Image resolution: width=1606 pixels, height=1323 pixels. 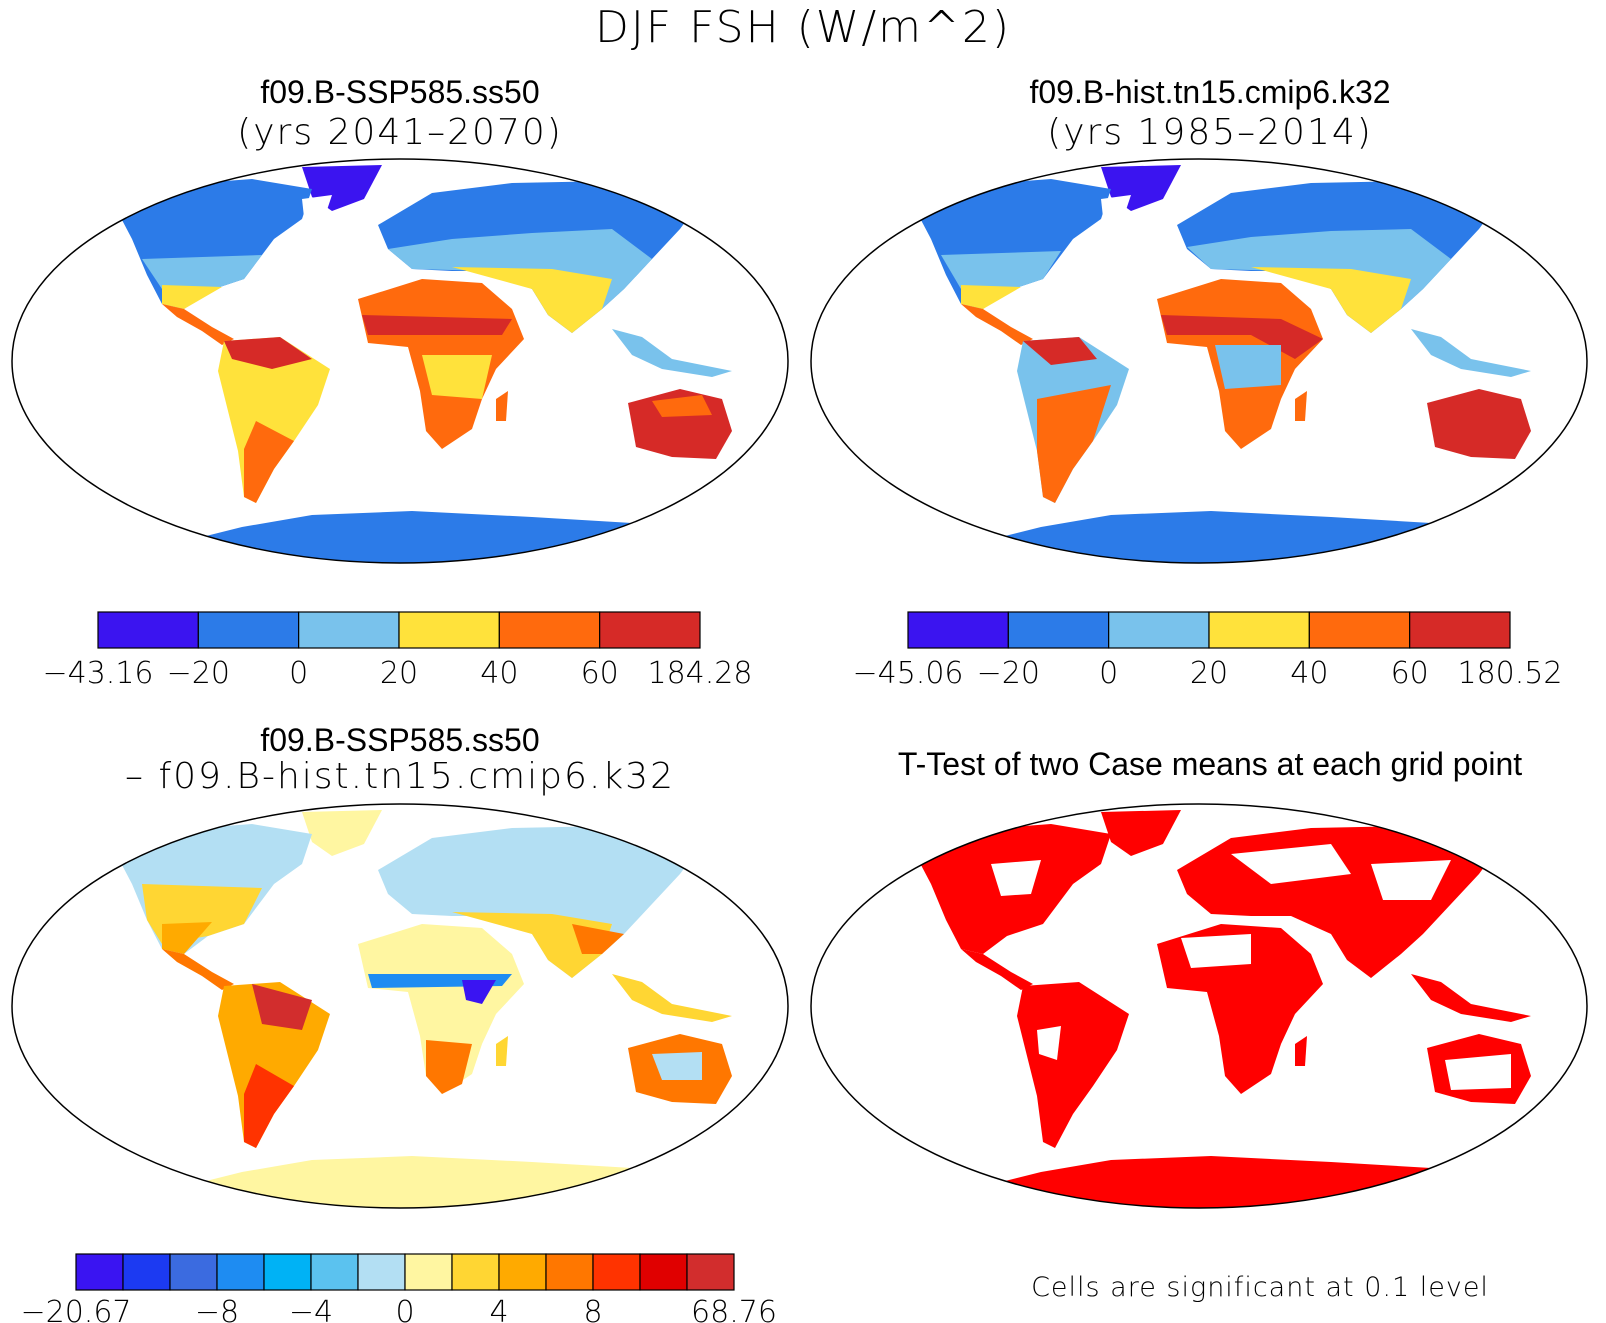 I want to click on historical-colorbar: −45.06 −20 0 20 40 60 180.52, so click(x=1207, y=651).